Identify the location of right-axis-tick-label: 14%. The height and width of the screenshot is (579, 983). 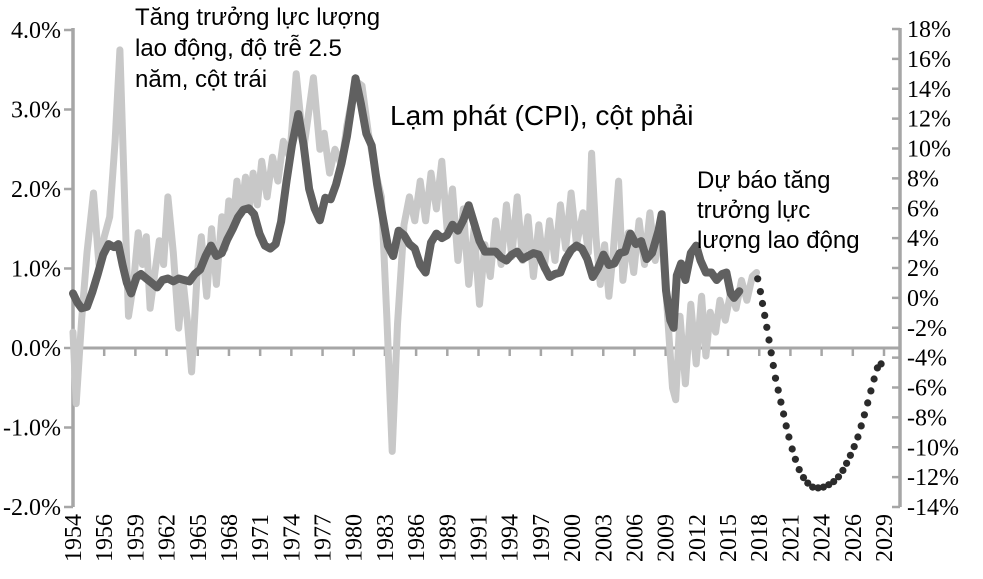
(929, 90).